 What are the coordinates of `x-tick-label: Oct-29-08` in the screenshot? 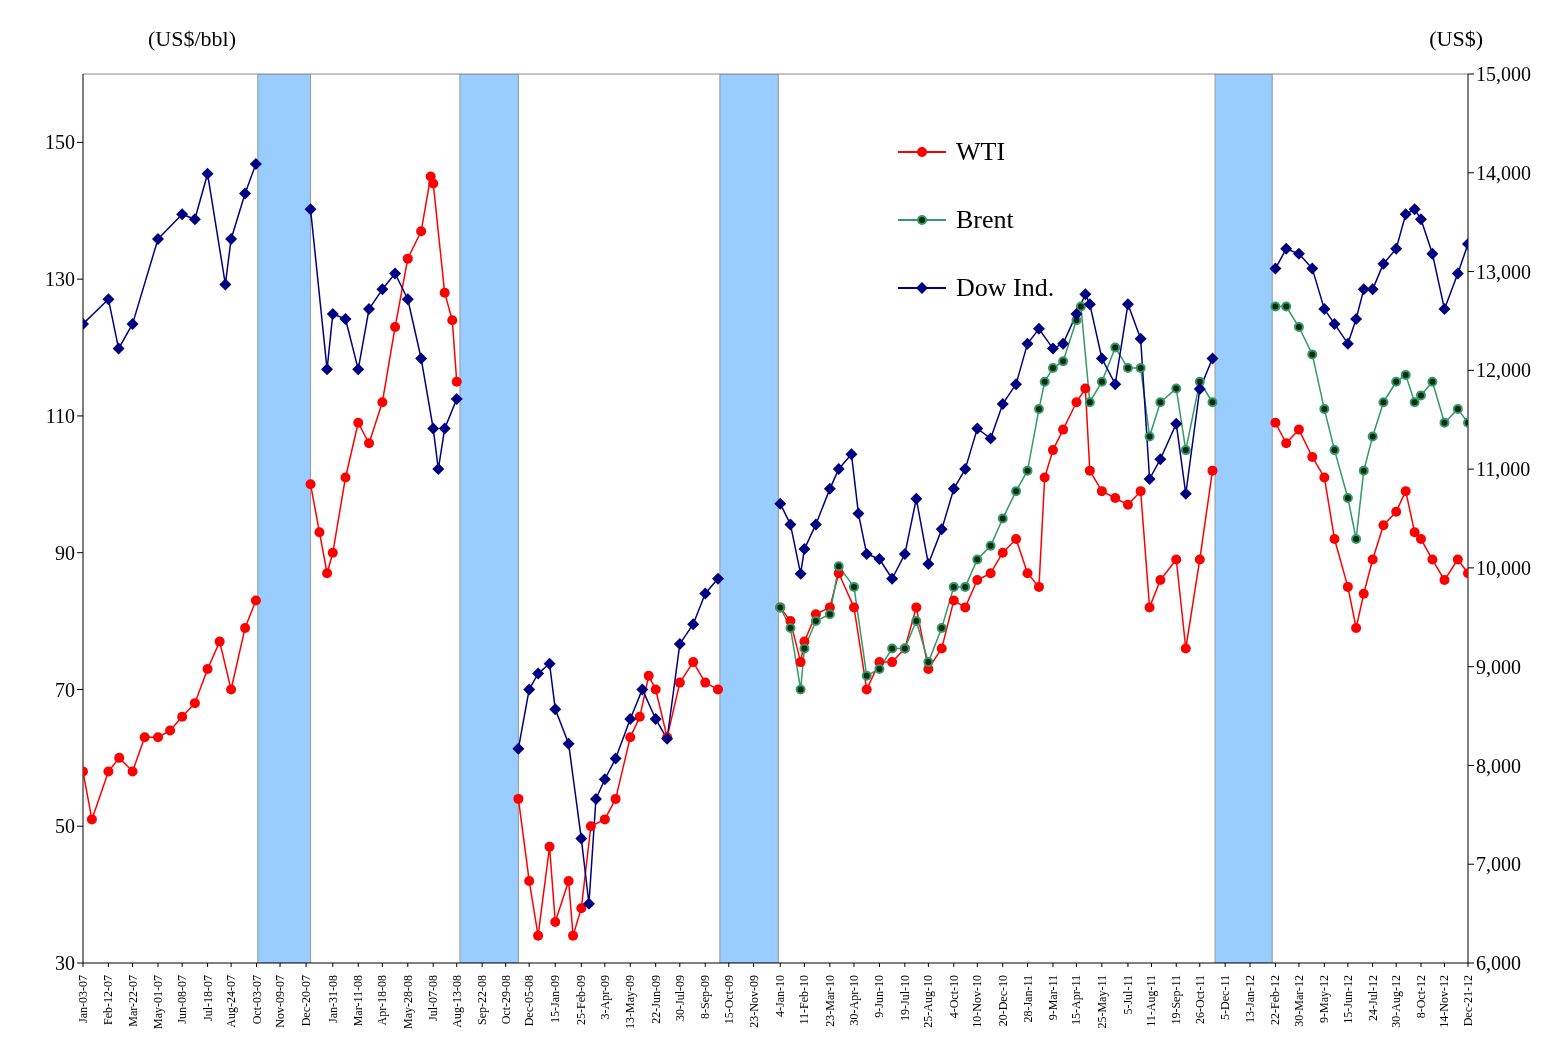 It's located at (505, 1000).